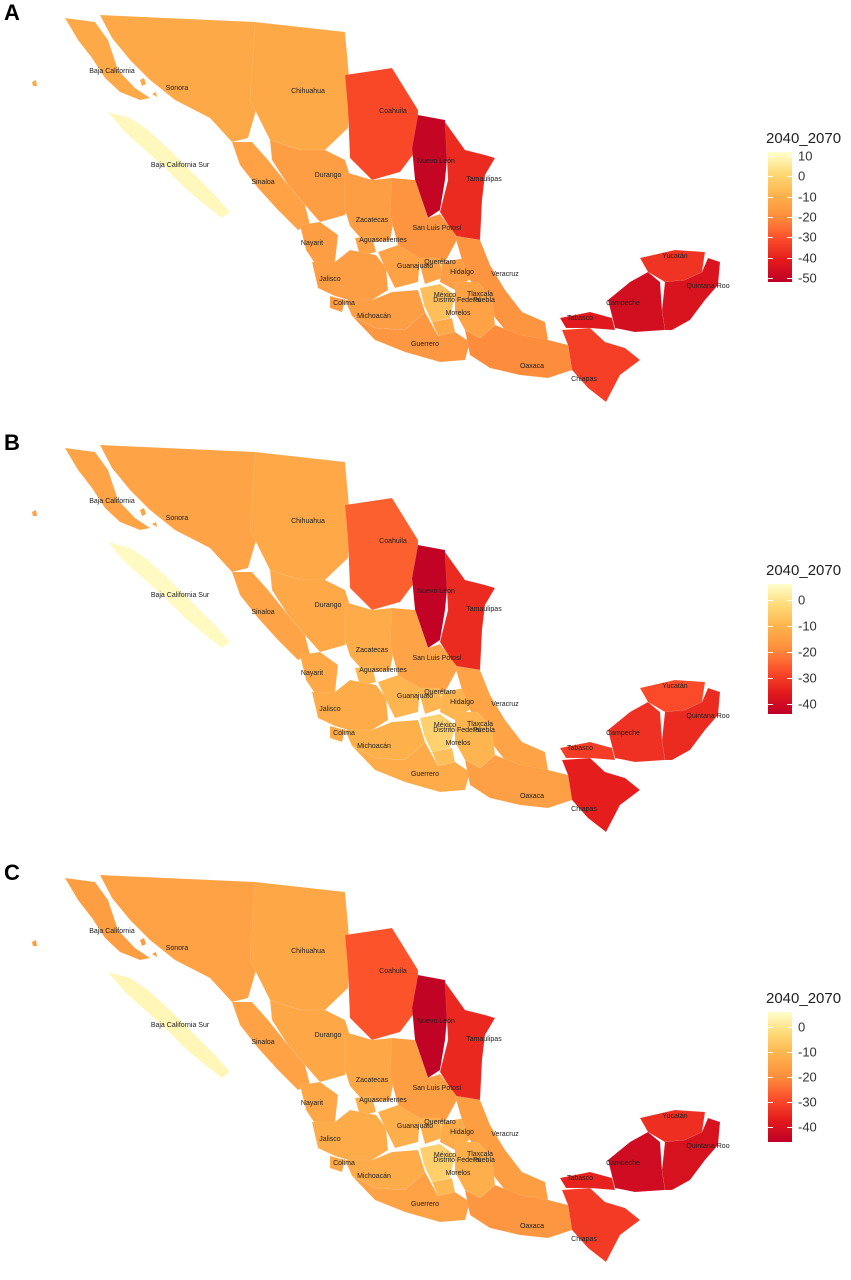 This screenshot has height=1280, width=851. I want to click on state-label-nayarit: Nayarit, so click(312, 1103).